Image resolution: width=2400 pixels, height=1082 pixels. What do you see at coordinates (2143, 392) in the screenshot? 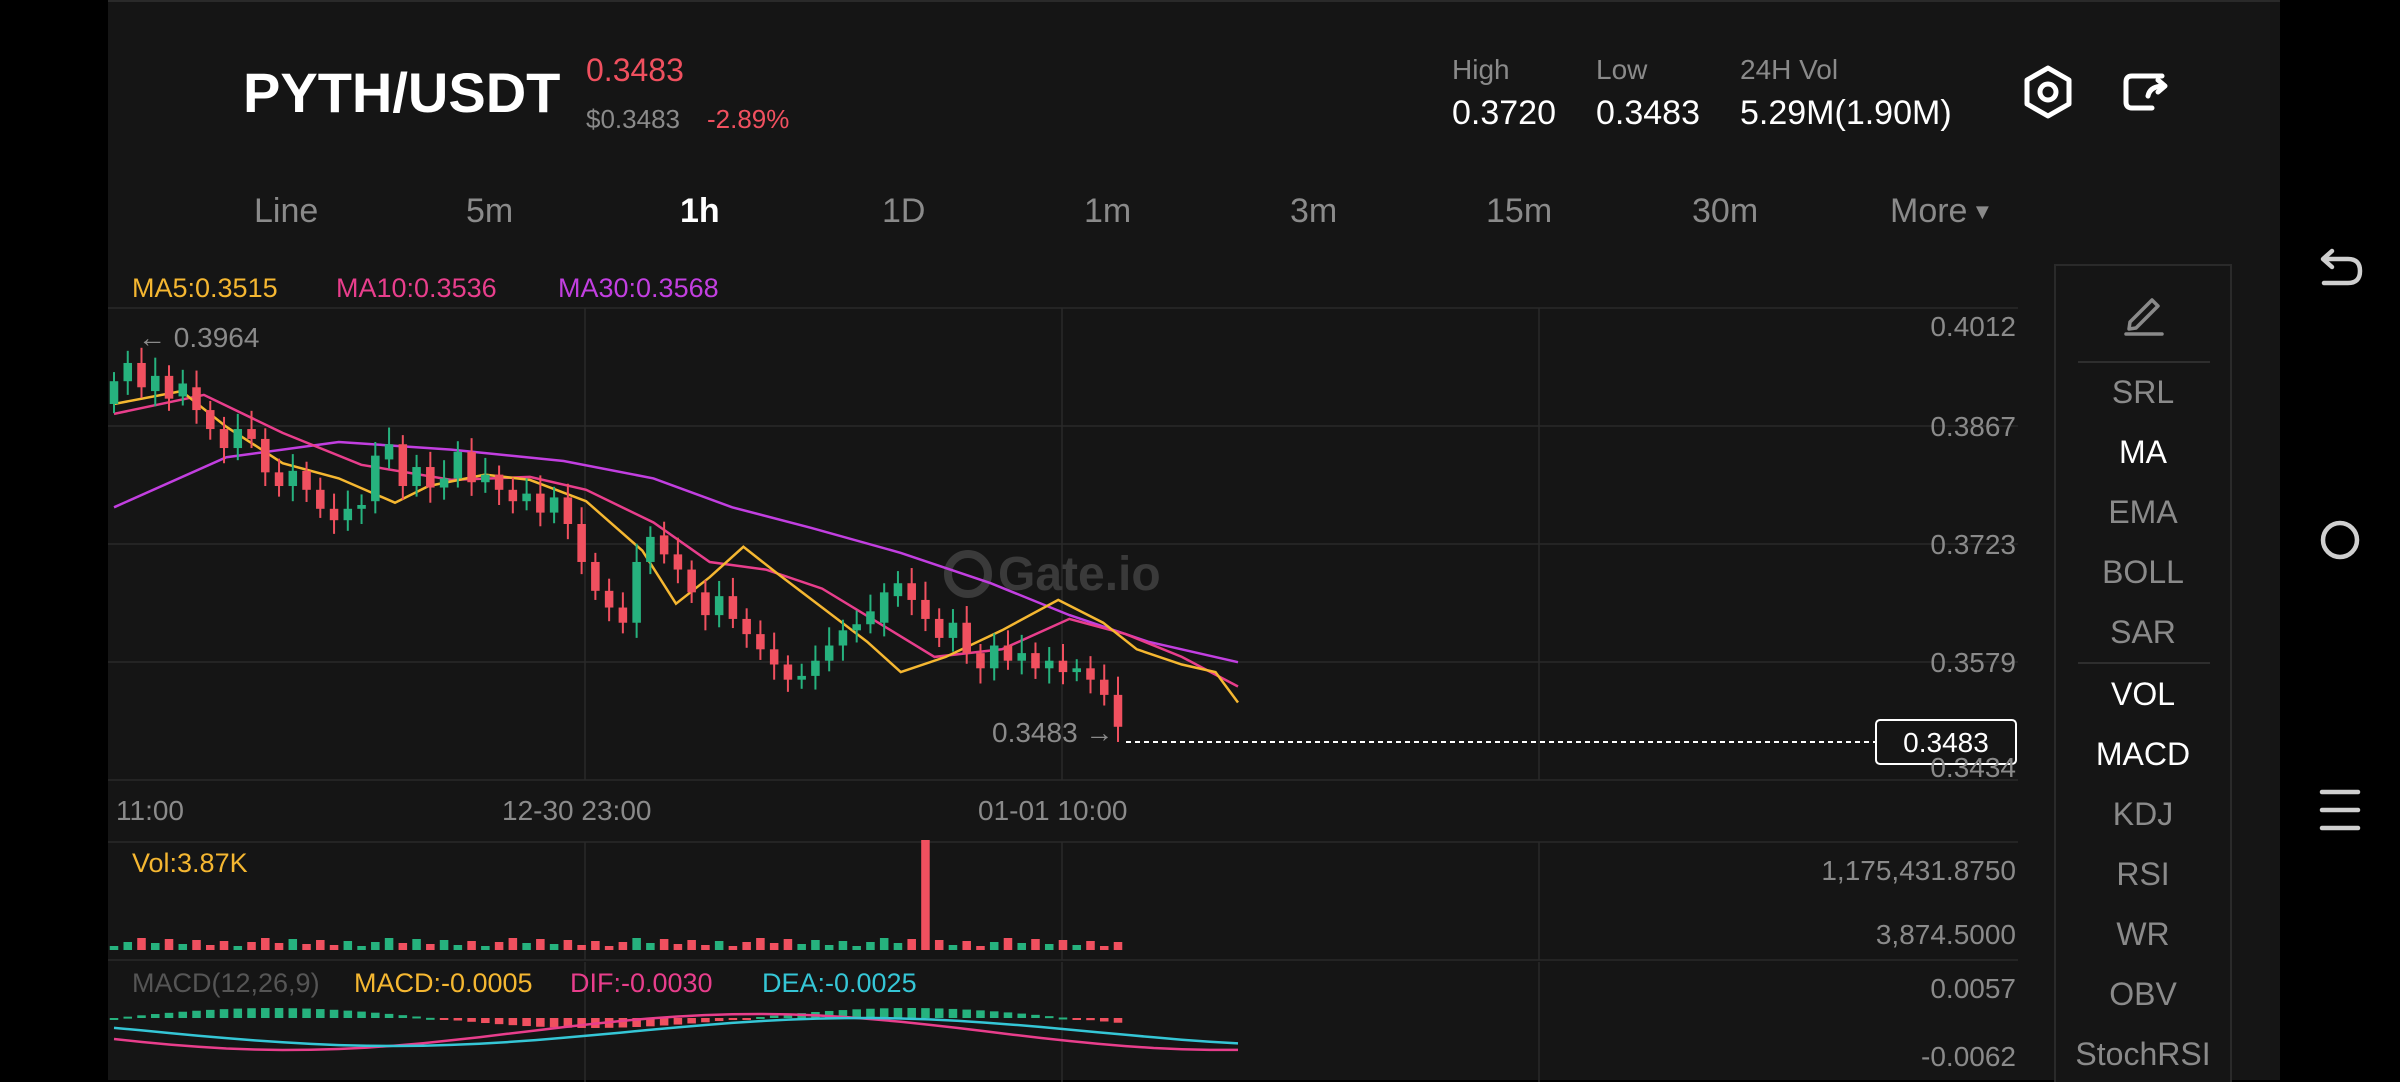
I see `indicator-srl: SRL` at bounding box center [2143, 392].